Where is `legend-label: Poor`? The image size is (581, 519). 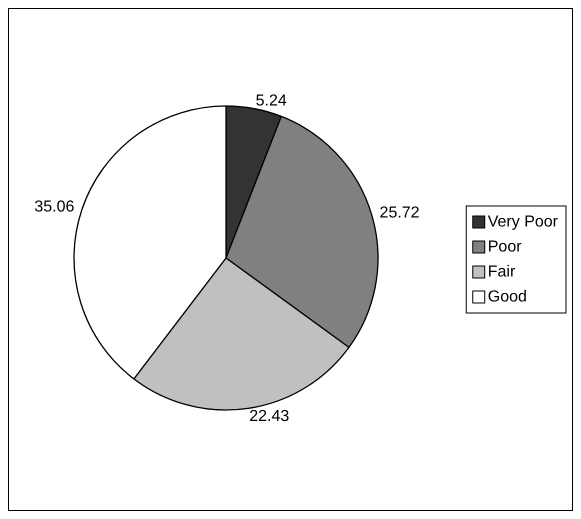 legend-label: Poor is located at coordinates (505, 247).